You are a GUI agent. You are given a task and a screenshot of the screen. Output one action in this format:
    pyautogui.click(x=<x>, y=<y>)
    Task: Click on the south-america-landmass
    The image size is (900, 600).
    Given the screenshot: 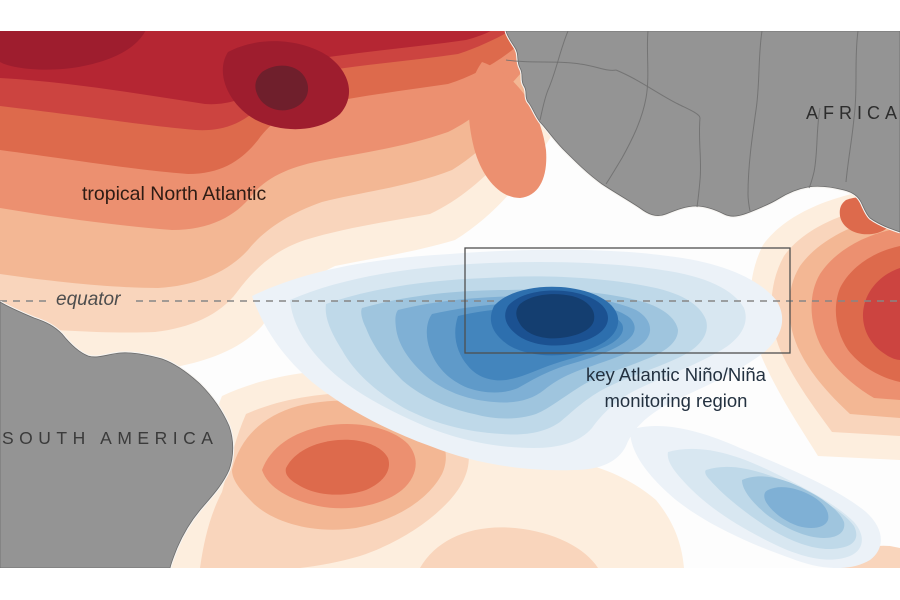 What is the action you would take?
    pyautogui.click(x=117, y=434)
    